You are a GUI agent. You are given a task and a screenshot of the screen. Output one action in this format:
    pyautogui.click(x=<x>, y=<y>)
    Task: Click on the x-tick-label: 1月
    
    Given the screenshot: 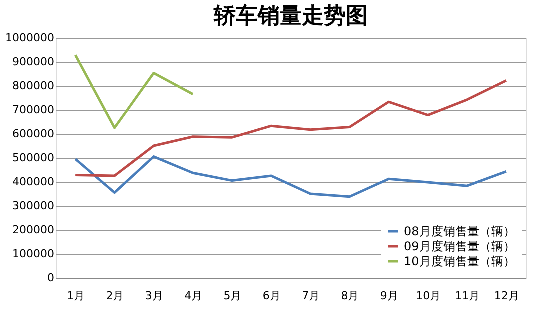 What is the action you would take?
    pyautogui.click(x=76, y=296)
    